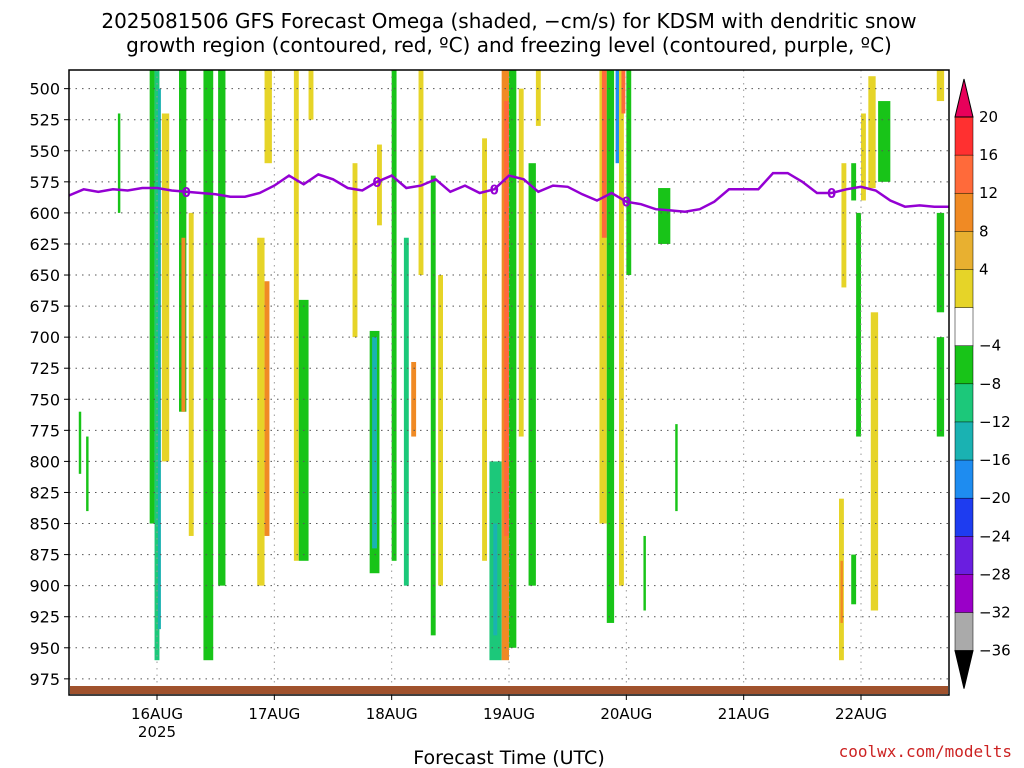 The image size is (1024, 768). Describe the element at coordinates (988, 117) in the screenshot. I see `colorbar-label: 20` at that location.